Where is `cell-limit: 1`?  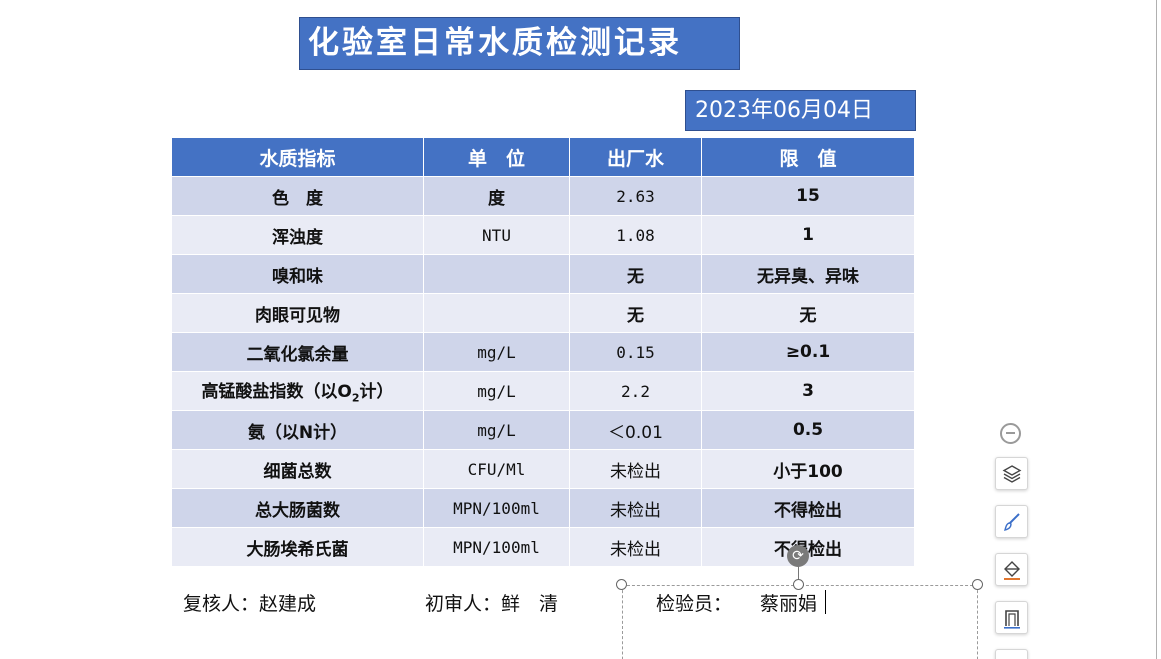 cell-limit: 1 is located at coordinates (808, 235).